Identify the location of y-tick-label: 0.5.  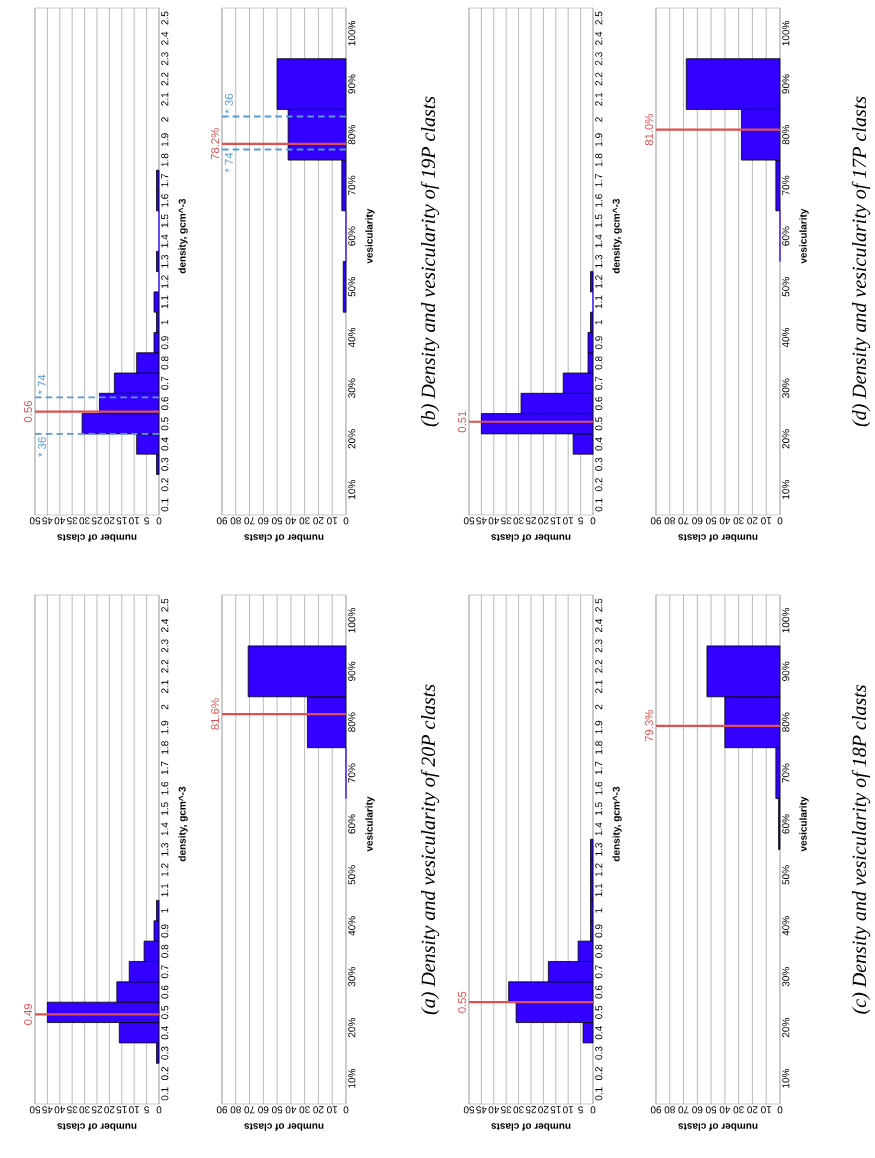
(599, 1012).